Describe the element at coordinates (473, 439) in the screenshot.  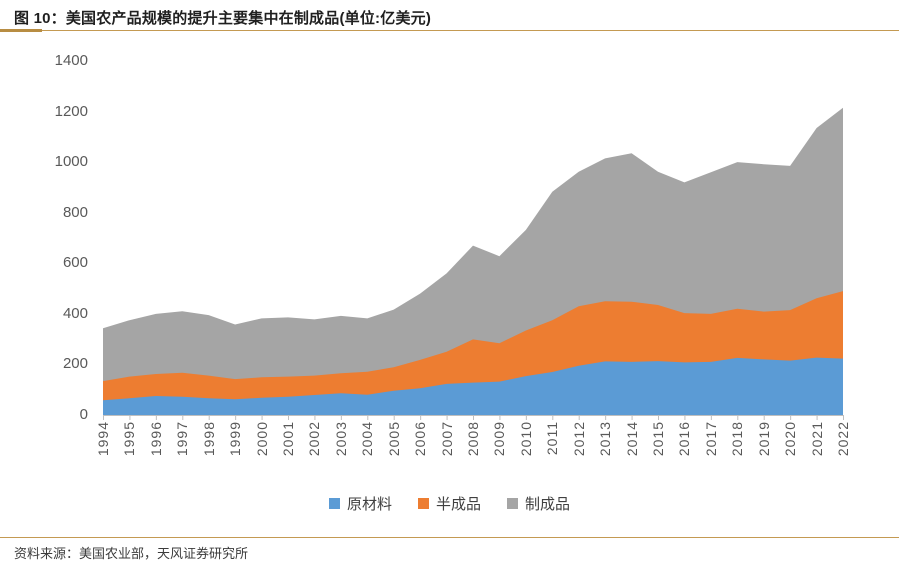
I see `x-axis-label: 2008` at that location.